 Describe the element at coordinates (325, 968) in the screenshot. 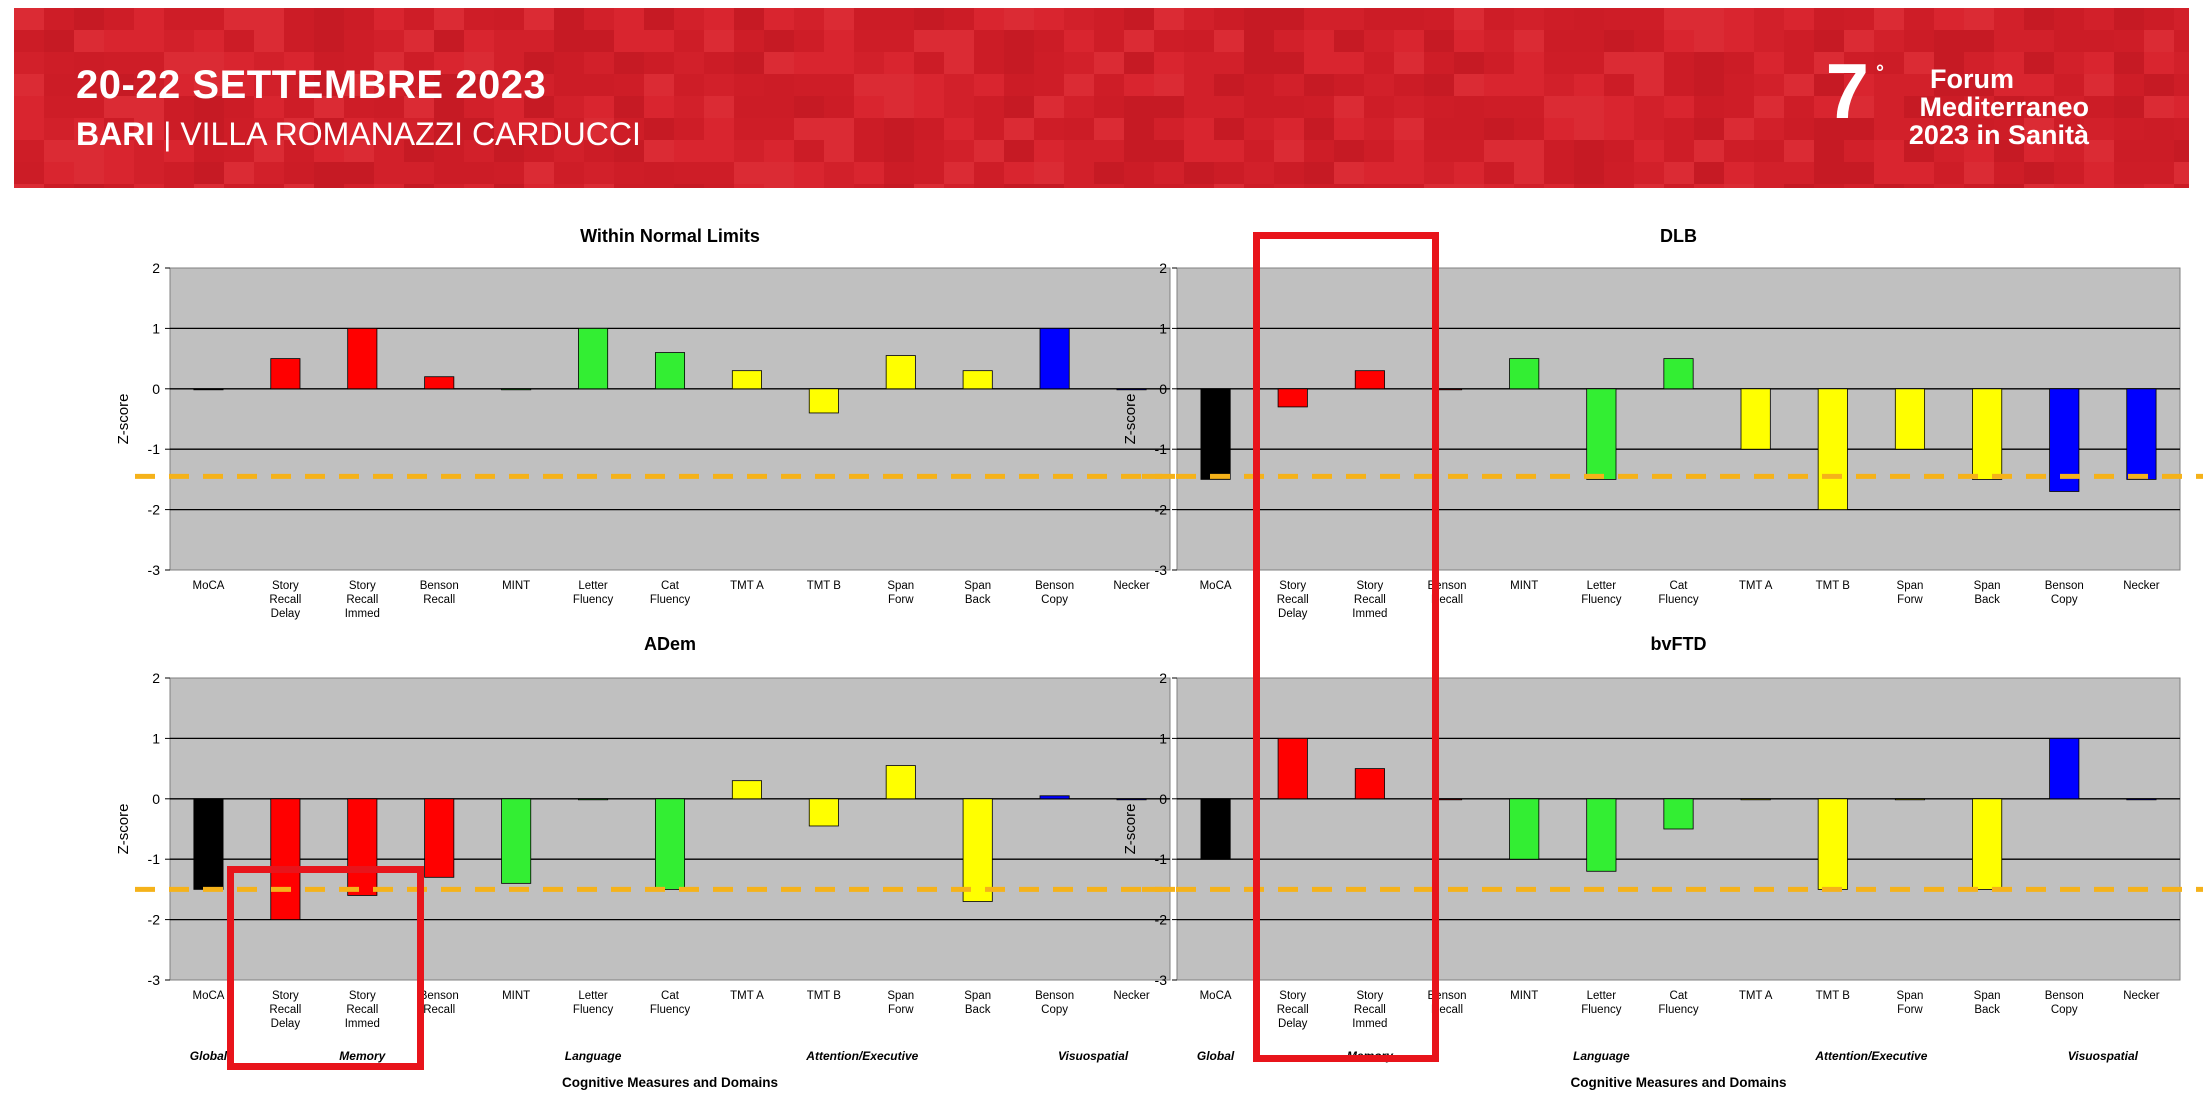

I see `memory-highlight-box-left` at that location.